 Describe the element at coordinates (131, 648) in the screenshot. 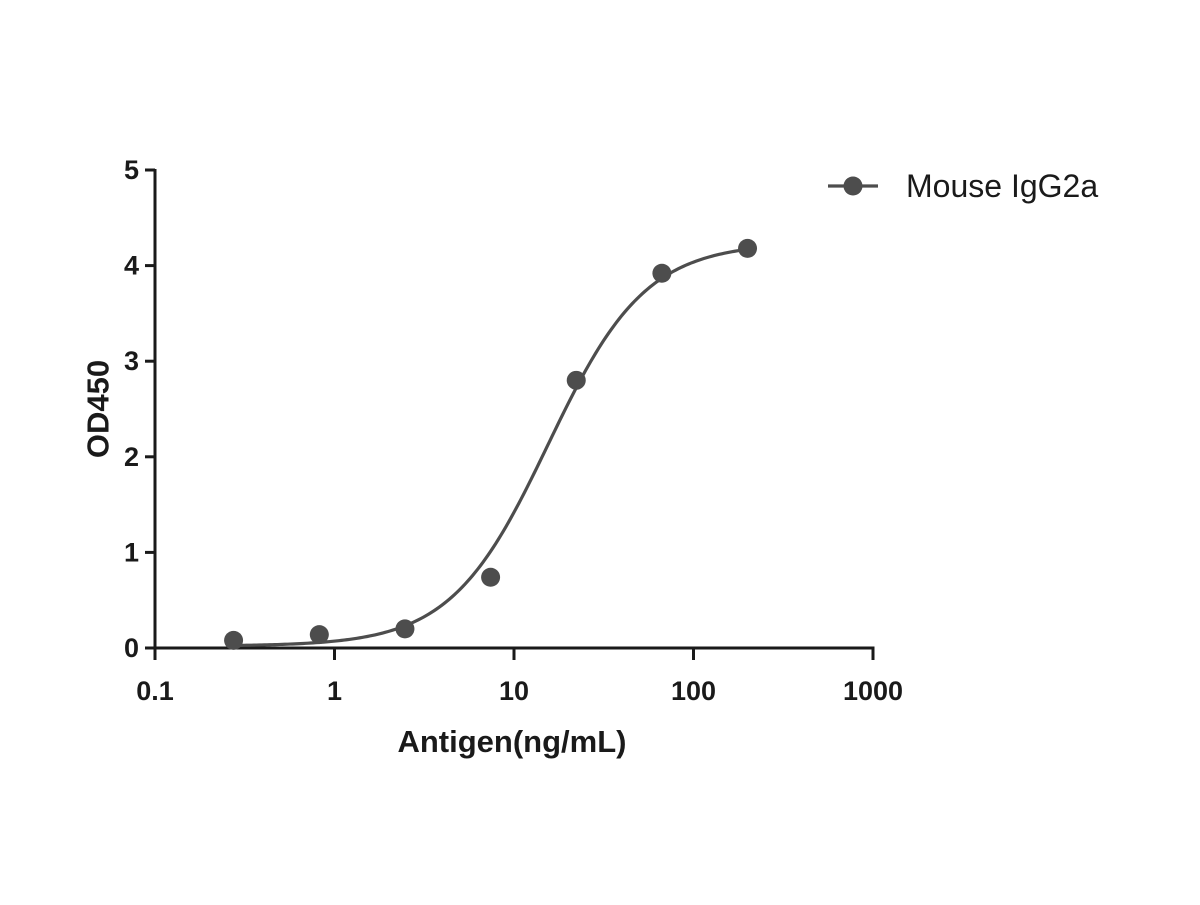

I see `y-tick-label: 0` at that location.